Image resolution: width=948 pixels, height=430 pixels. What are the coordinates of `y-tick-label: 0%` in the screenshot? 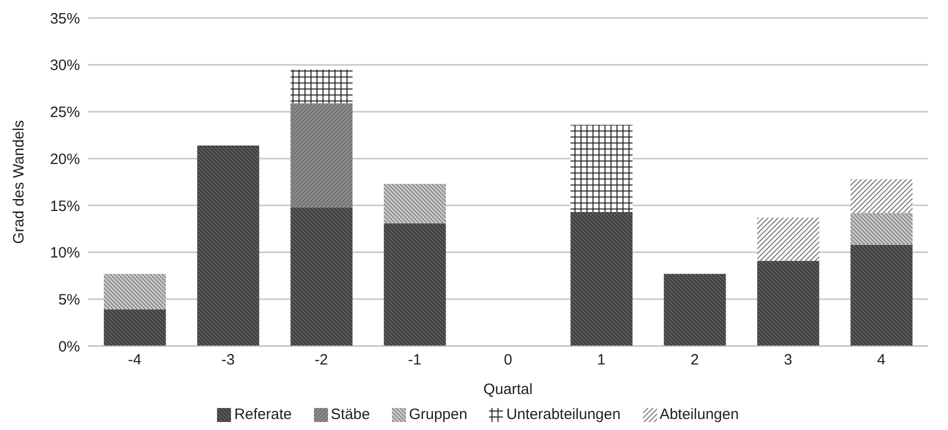 It's located at (69, 347).